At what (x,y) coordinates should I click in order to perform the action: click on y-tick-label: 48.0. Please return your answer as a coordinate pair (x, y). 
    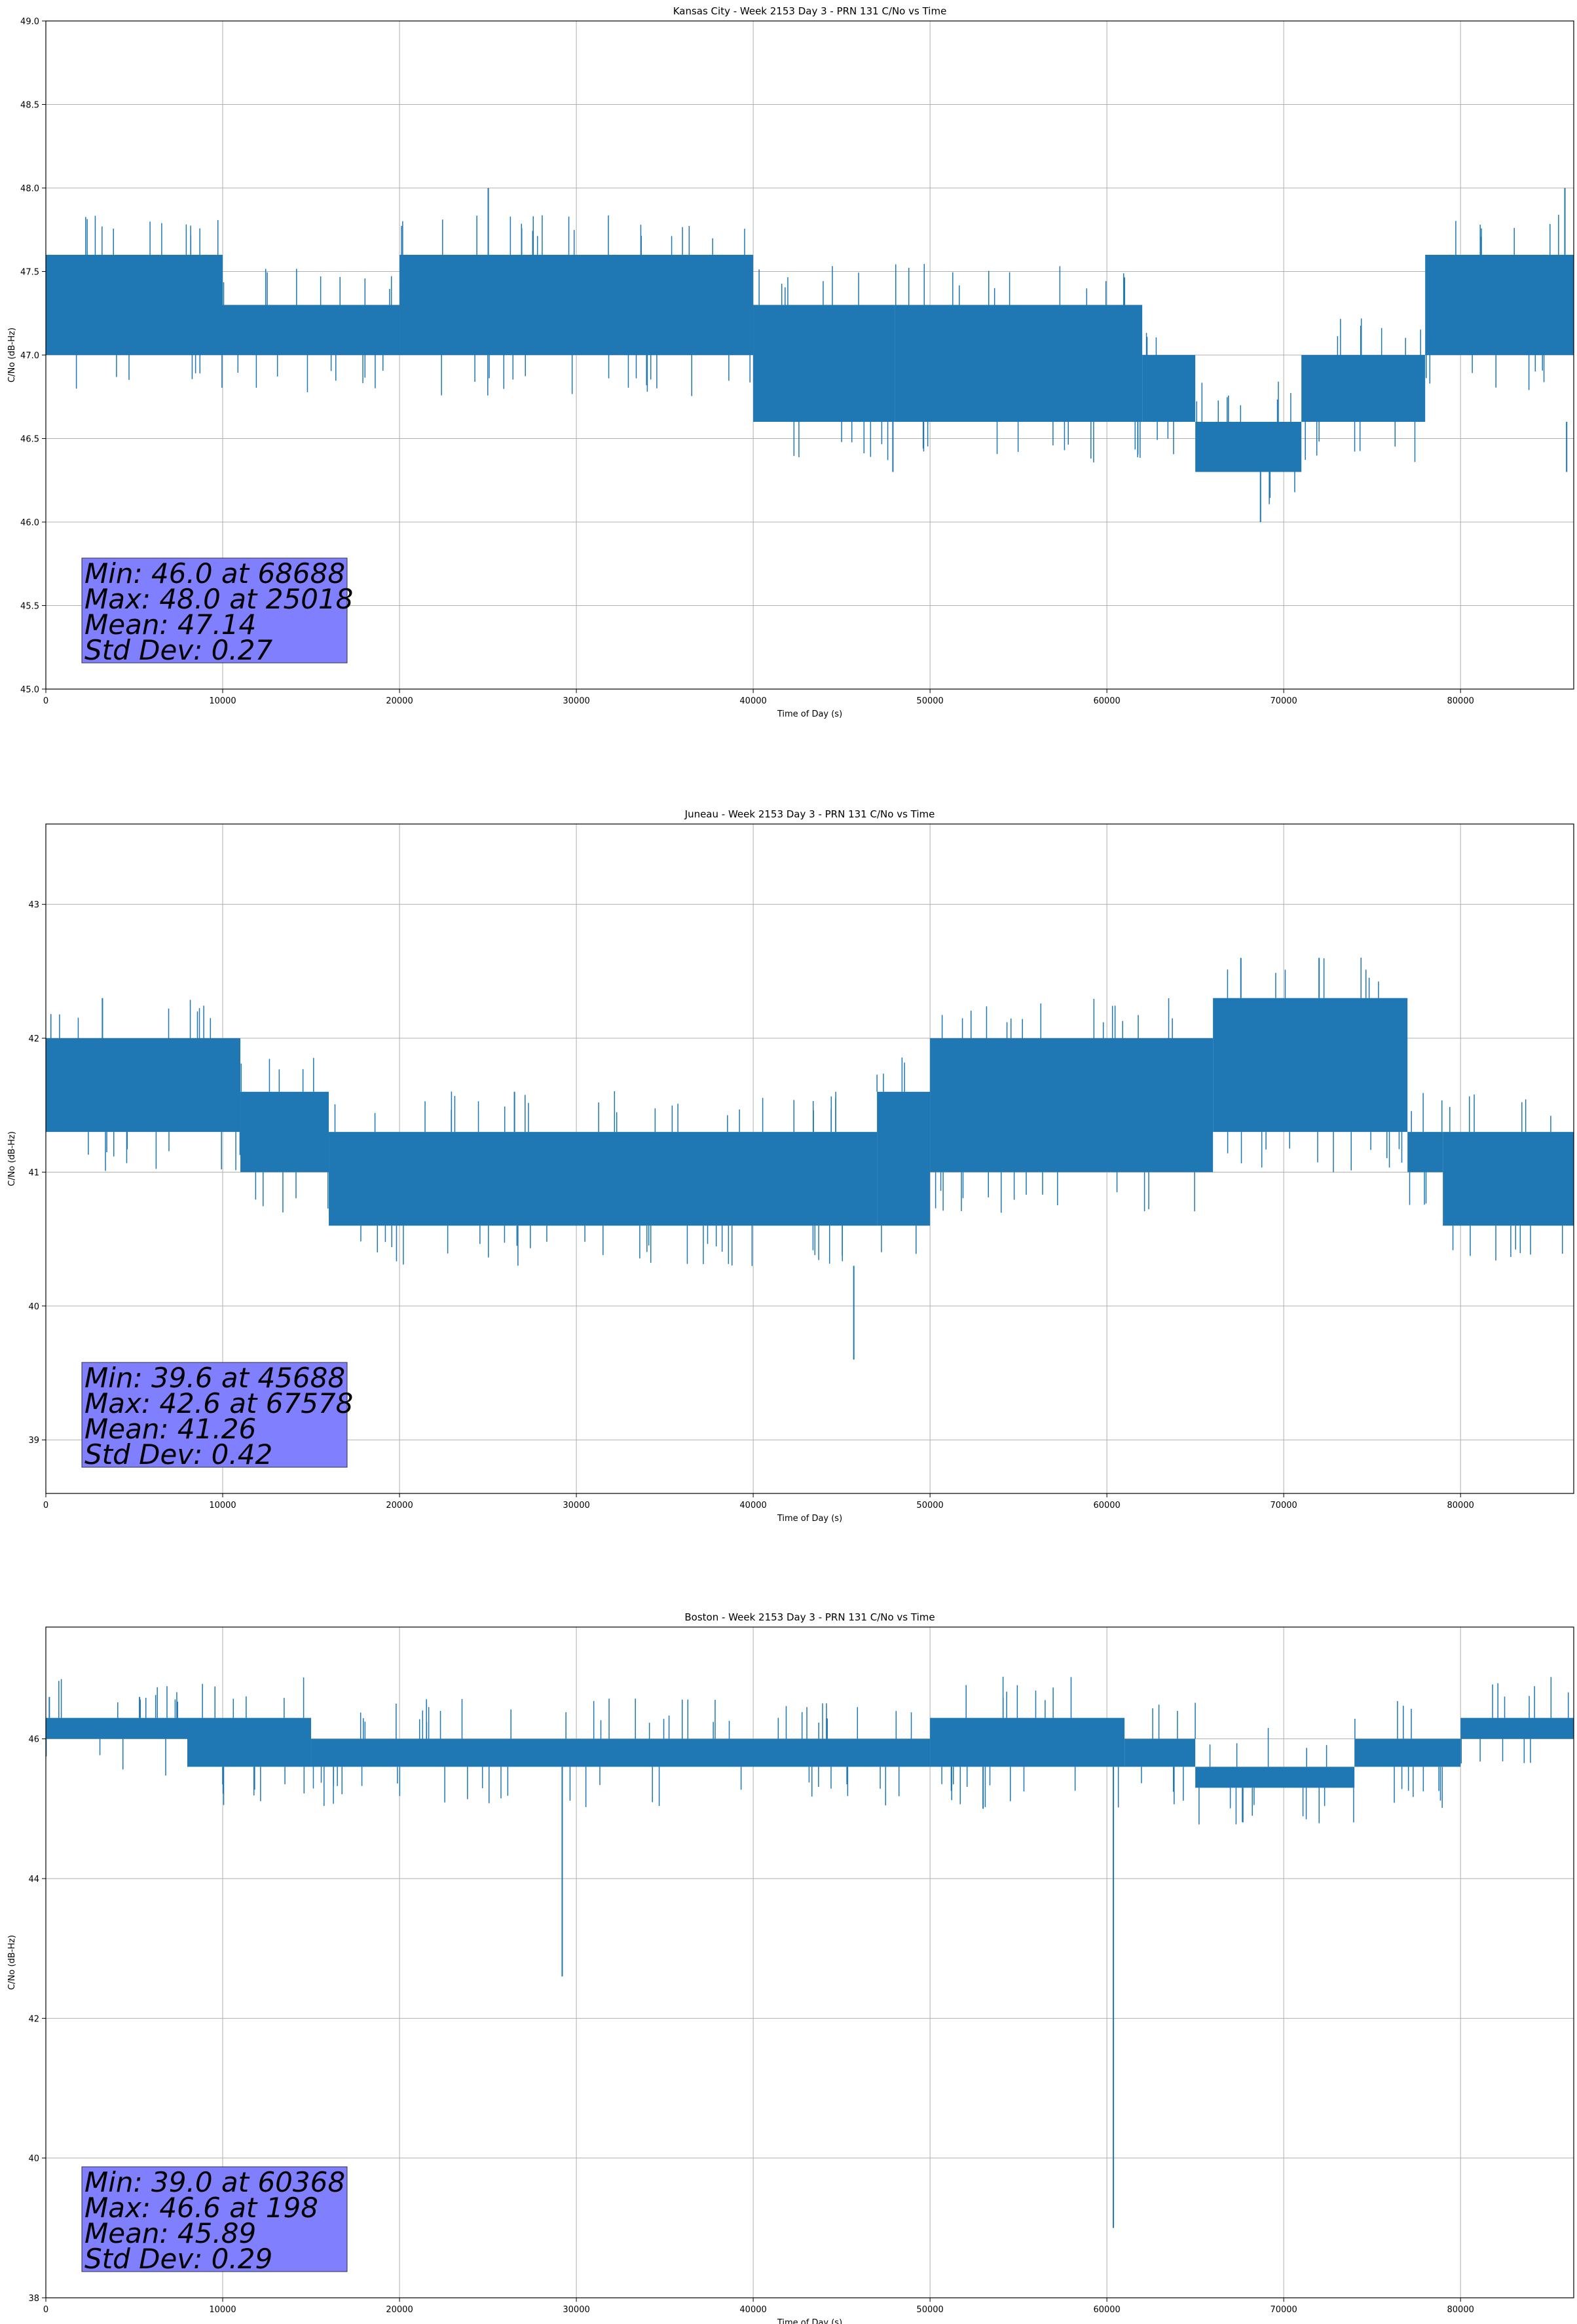
    Looking at the image, I should click on (29, 189).